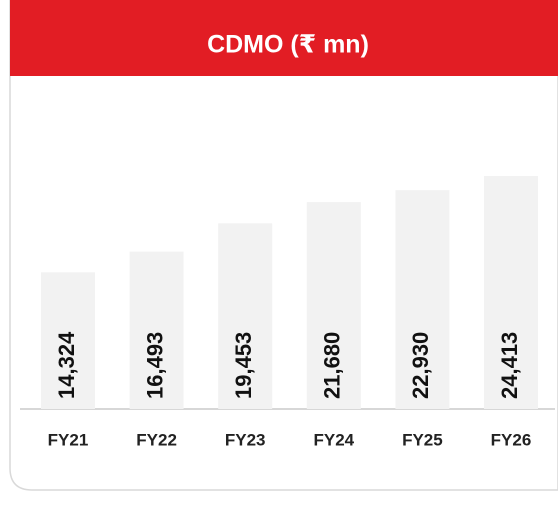 The height and width of the screenshot is (516, 558). What do you see at coordinates (288, 45) in the screenshot?
I see `chart-title: CDMO (₹ mn)` at bounding box center [288, 45].